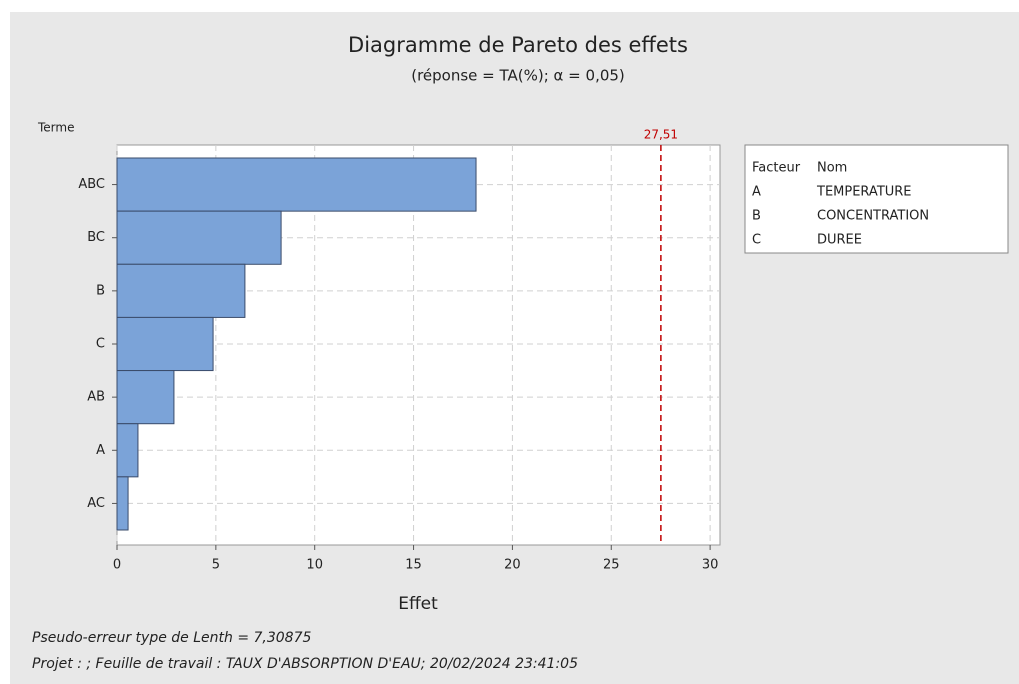  What do you see at coordinates (96, 237) in the screenshot?
I see `y-tick-label: BC` at bounding box center [96, 237].